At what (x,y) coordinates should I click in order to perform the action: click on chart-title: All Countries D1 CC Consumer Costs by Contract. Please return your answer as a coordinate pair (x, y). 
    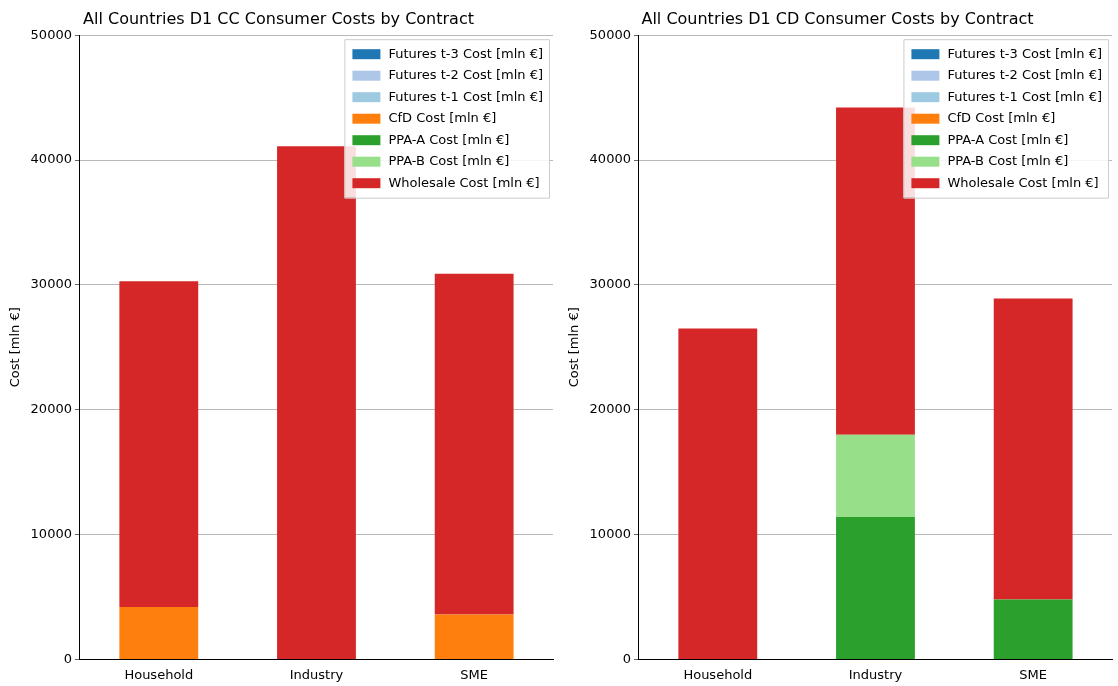
    Looking at the image, I should click on (278, 18).